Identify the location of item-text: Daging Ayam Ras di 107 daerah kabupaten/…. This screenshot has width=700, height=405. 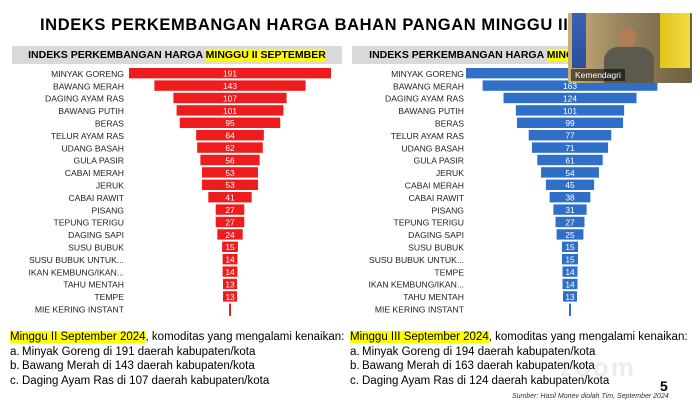
(146, 380).